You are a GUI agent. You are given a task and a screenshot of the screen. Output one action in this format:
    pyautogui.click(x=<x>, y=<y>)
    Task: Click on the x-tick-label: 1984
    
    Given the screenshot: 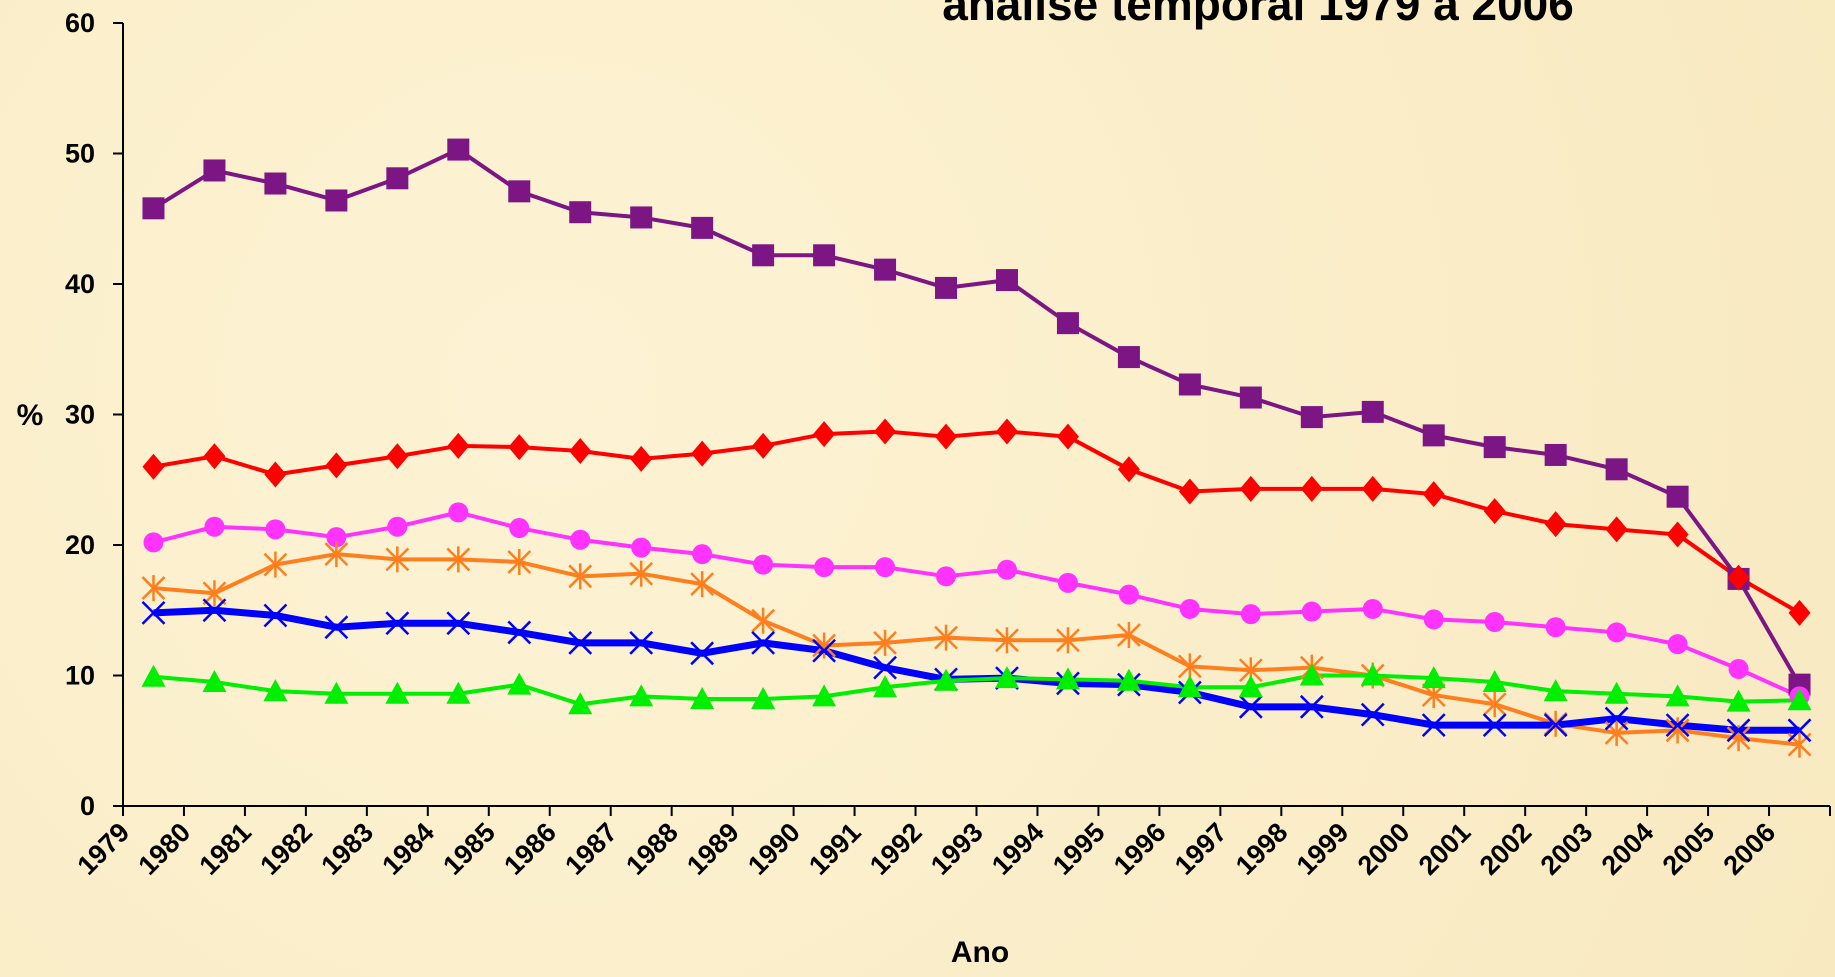 What is the action you would take?
    pyautogui.click(x=408, y=849)
    